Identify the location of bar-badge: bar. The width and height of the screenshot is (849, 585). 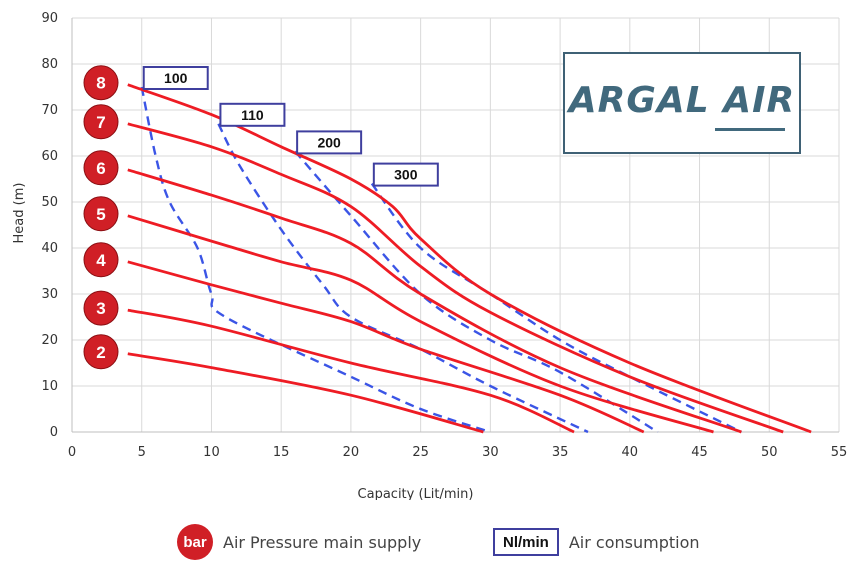
(195, 542).